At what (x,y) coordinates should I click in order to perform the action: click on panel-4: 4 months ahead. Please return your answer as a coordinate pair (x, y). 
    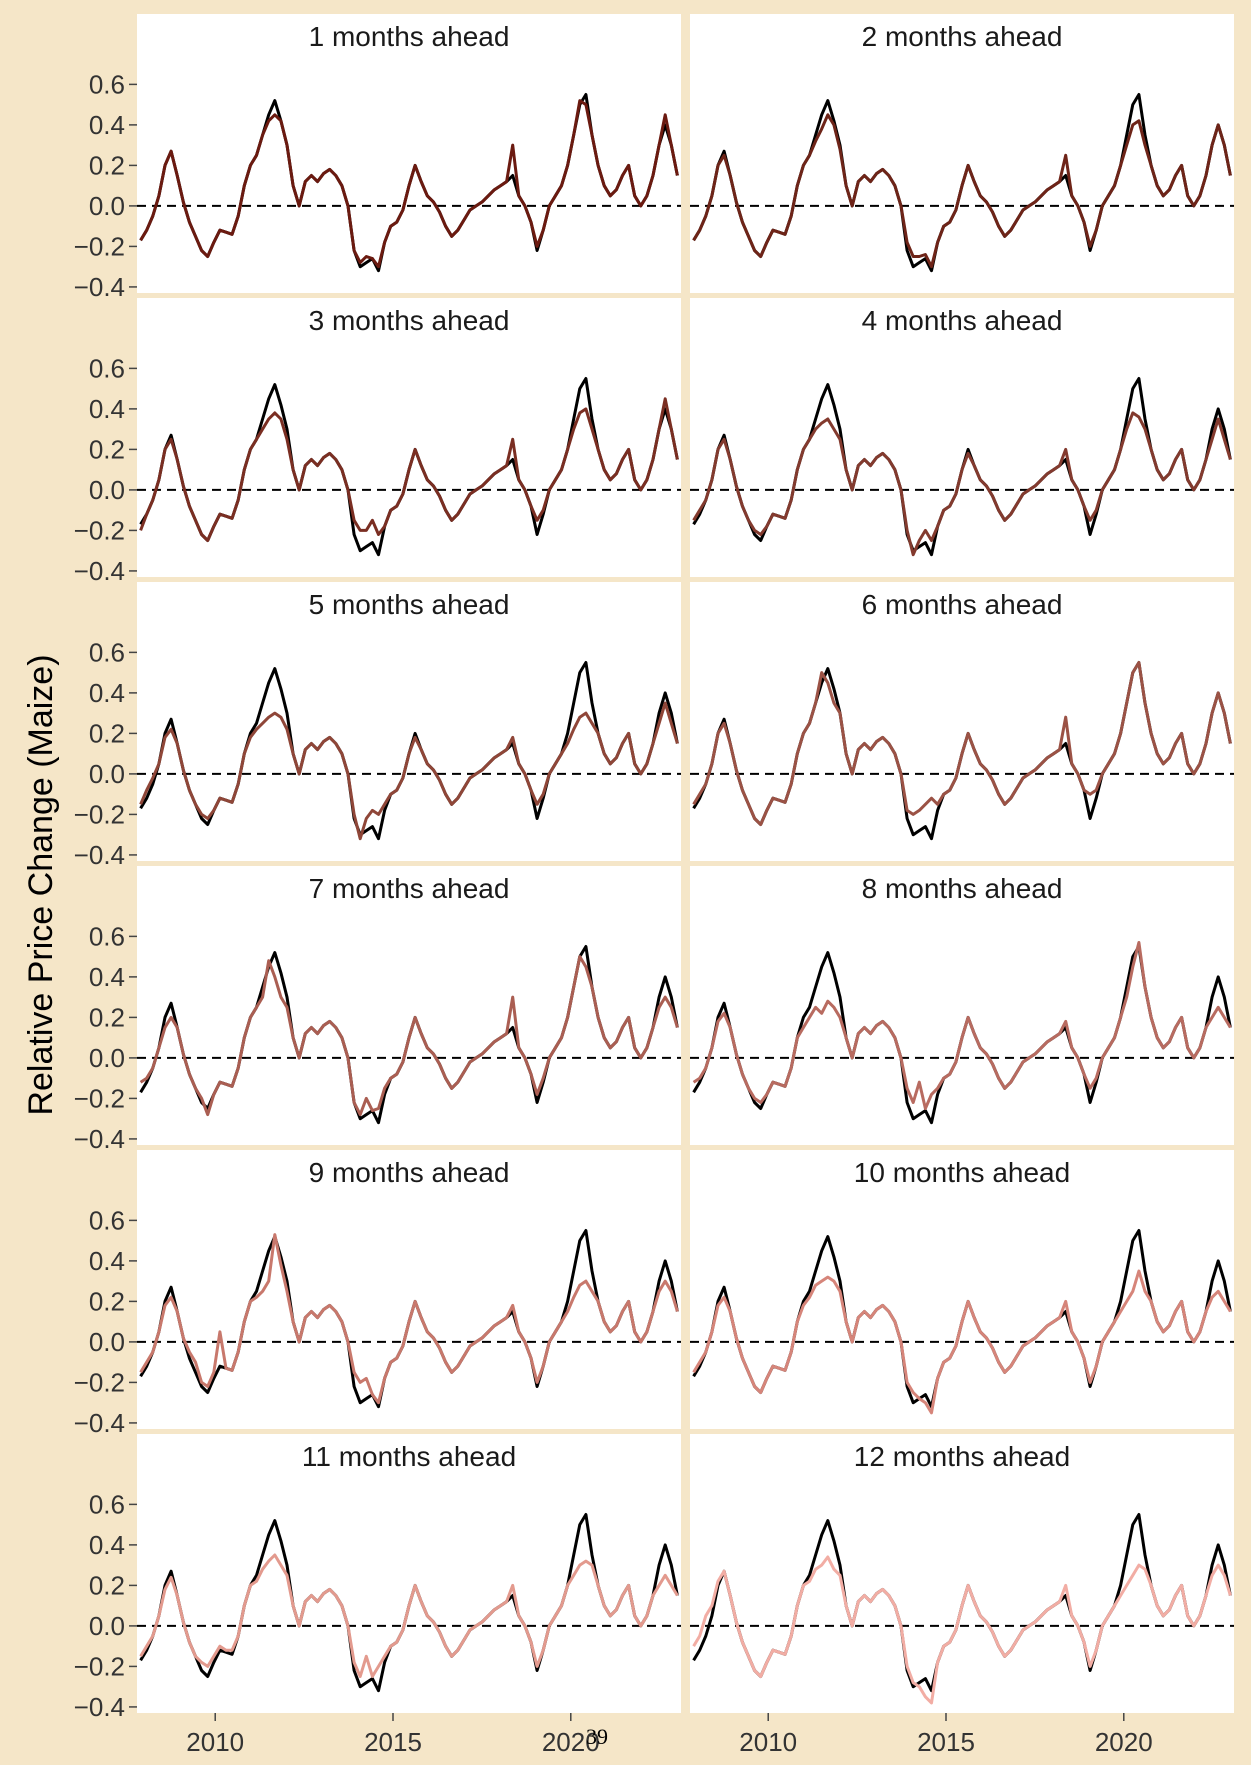
    Looking at the image, I should click on (962, 437).